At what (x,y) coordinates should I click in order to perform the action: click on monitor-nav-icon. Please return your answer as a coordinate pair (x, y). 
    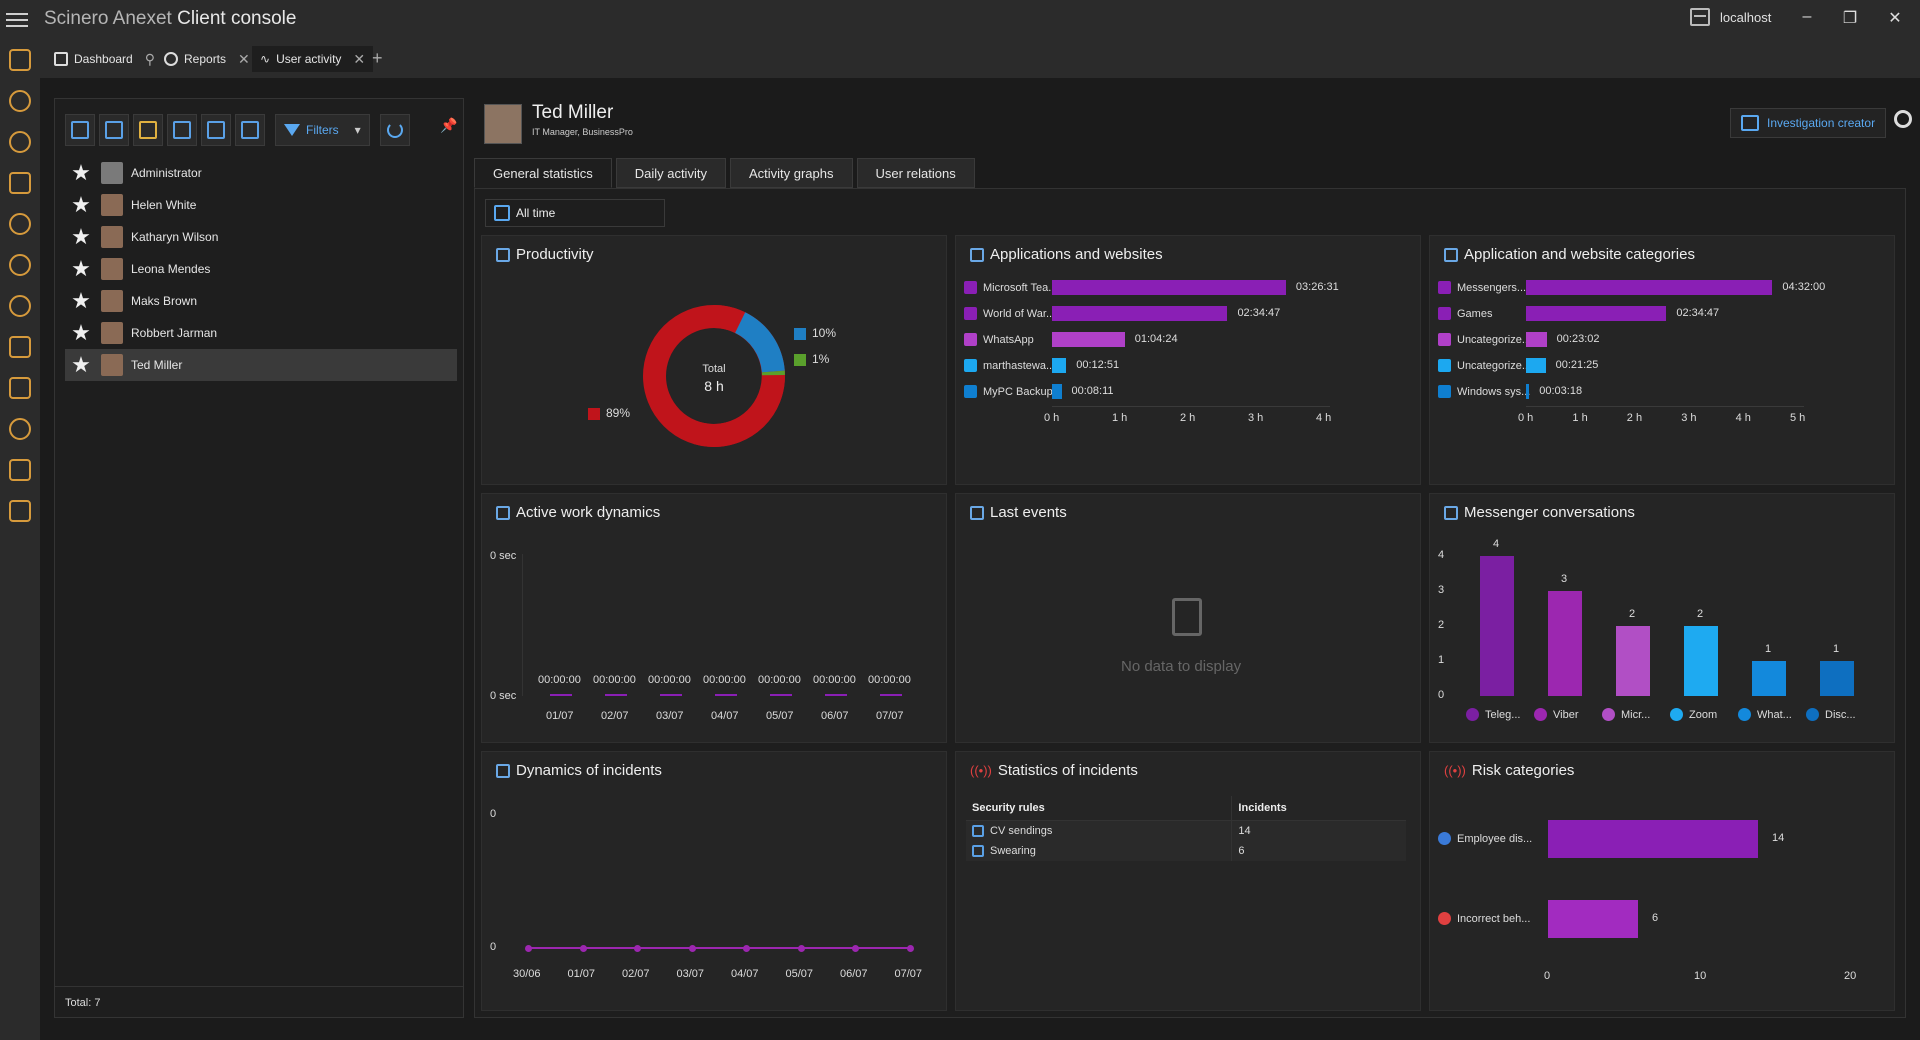
    Looking at the image, I should click on (20, 142).